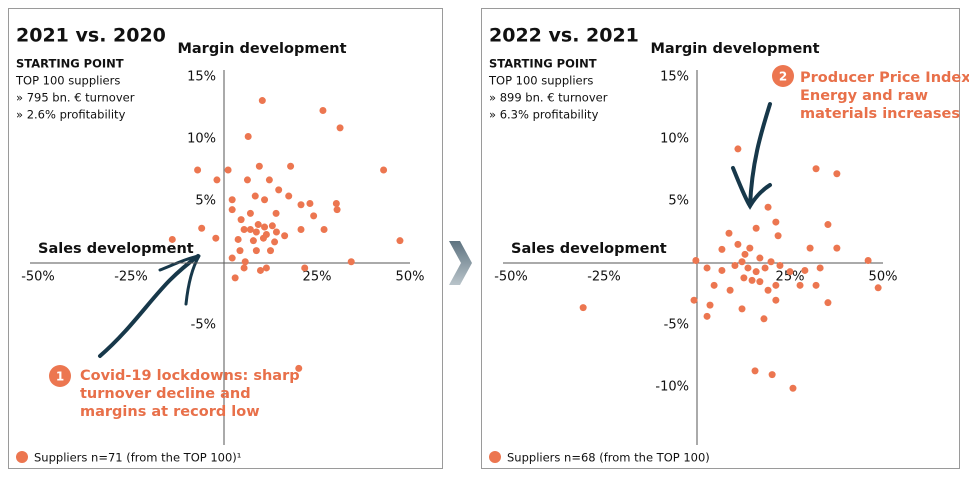 The height and width of the screenshot is (483, 969). I want to click on starting-point-line: » 6.3% profitability, so click(544, 115).